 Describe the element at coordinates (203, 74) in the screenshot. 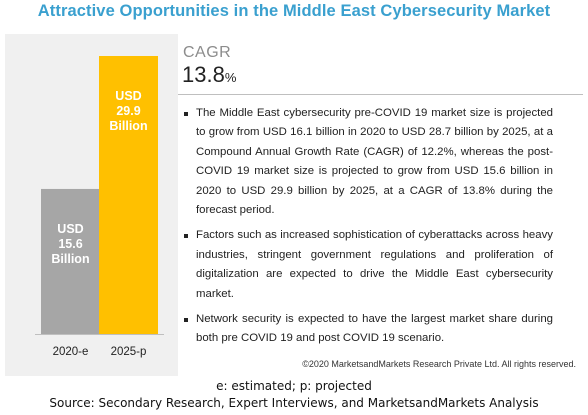

I see `cagr-number: 13.8` at that location.